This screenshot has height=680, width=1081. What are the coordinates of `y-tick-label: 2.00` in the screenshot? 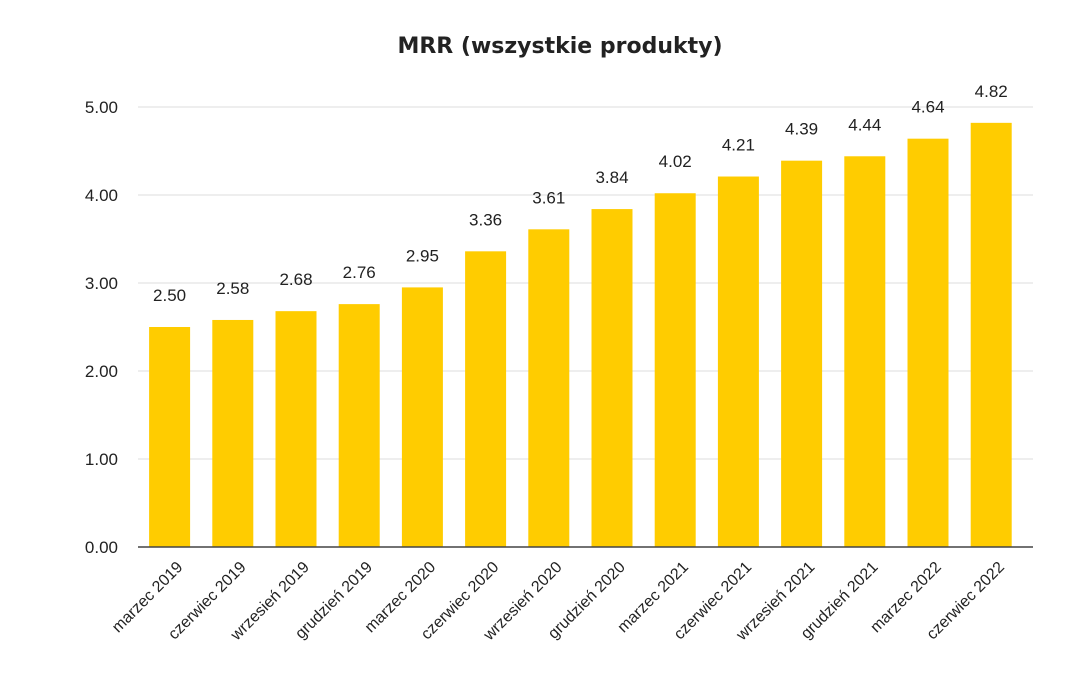 It's located at (101, 371).